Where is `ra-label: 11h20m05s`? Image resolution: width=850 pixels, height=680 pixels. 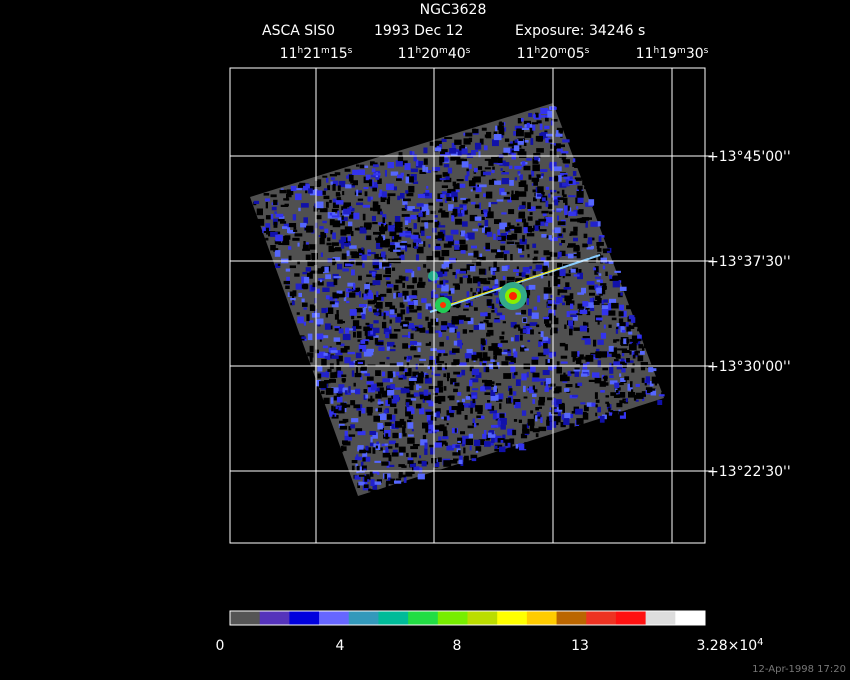
ra-label: 11h20m05s is located at coordinates (553, 54).